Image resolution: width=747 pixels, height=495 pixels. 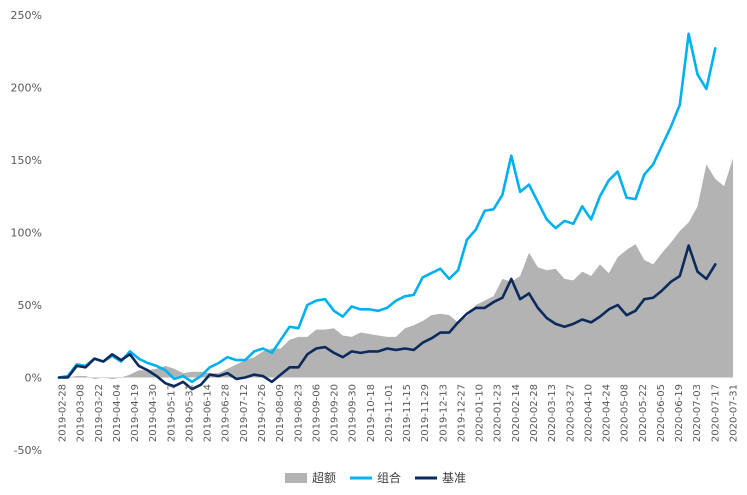 I want to click on x-tick-label: 2020-04-24, so click(x=607, y=413).